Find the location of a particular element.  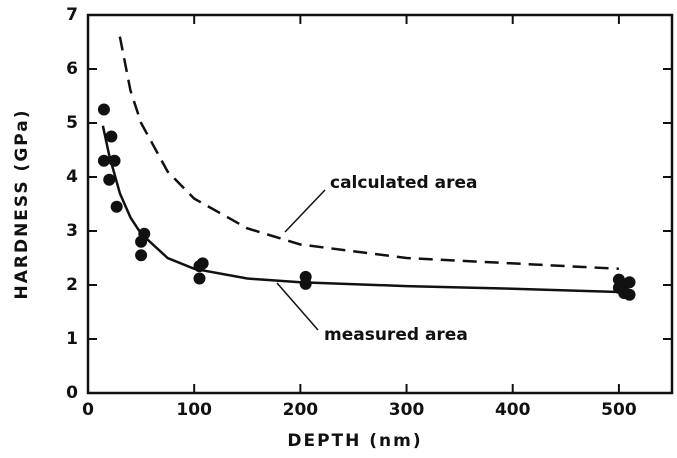

y-axis-label: HARDNESS (GPa) is located at coordinates (22, 203).